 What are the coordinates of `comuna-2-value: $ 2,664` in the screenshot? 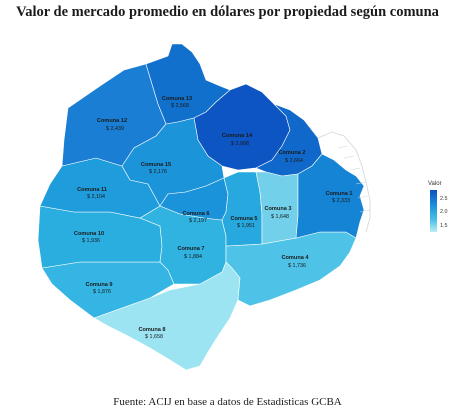 It's located at (294, 161).